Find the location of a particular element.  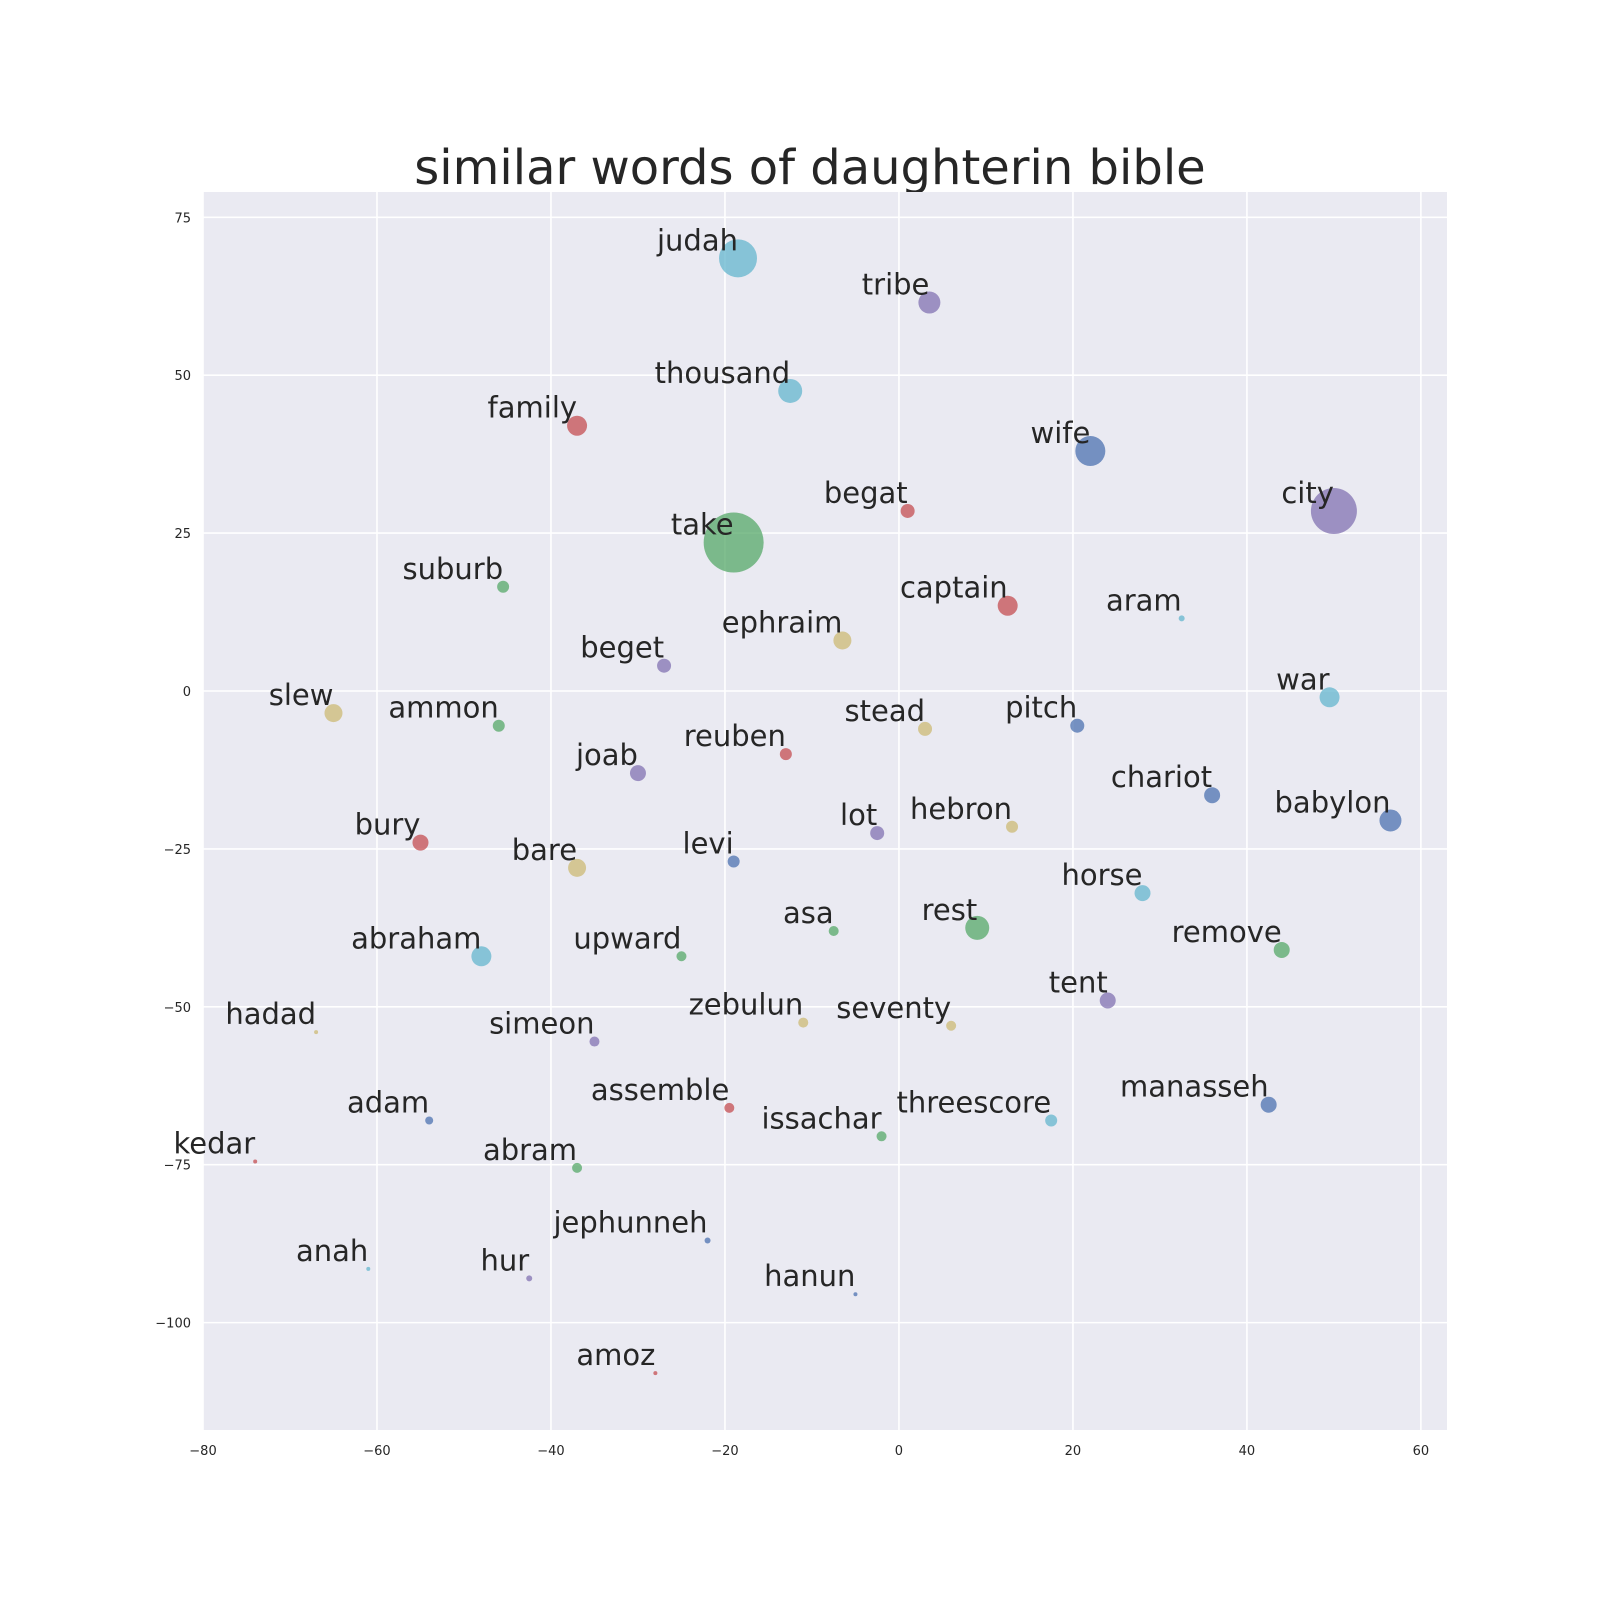

label-seventy: seventy is located at coordinates (893, 1008).